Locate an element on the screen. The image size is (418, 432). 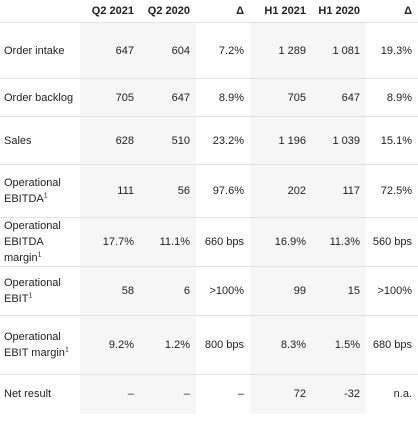
table-cell: 660 bps is located at coordinates (223, 242).